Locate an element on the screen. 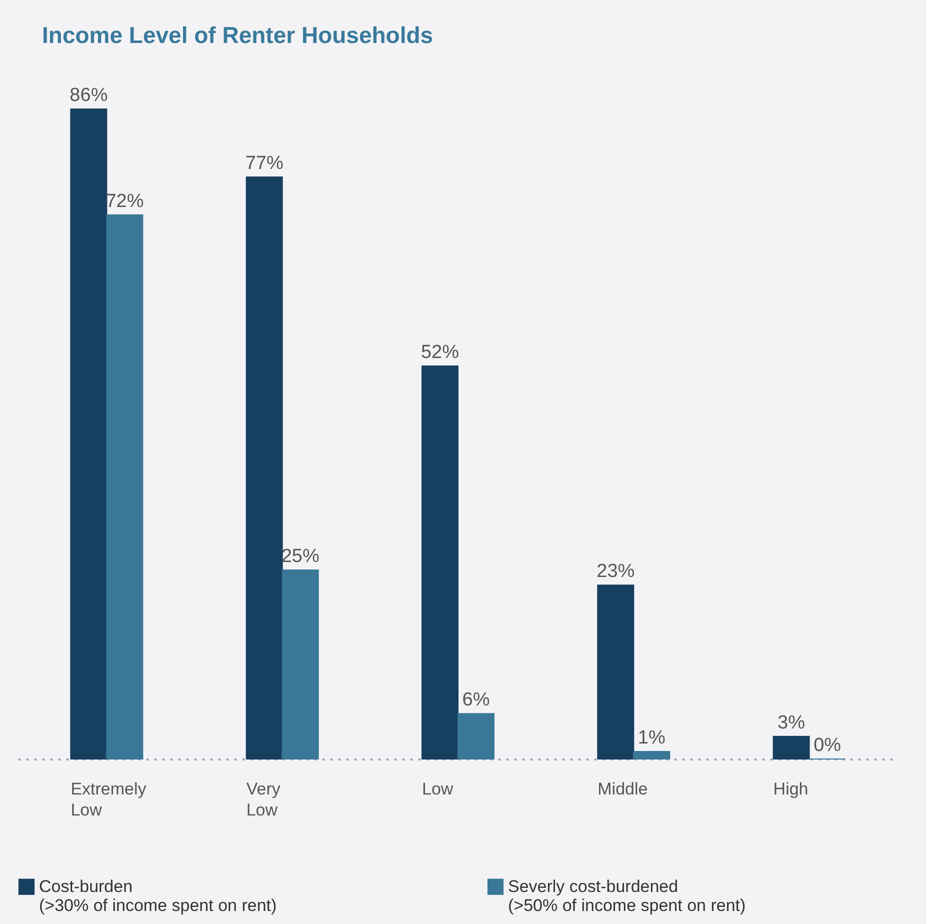 The height and width of the screenshot is (924, 926). data-label: 0% is located at coordinates (828, 745).